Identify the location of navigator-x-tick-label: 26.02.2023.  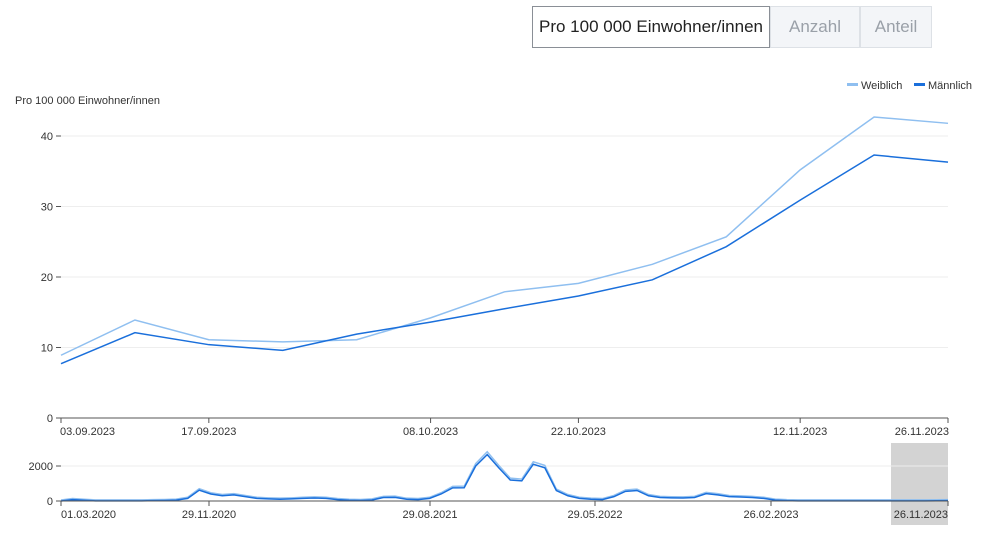
(770, 515).